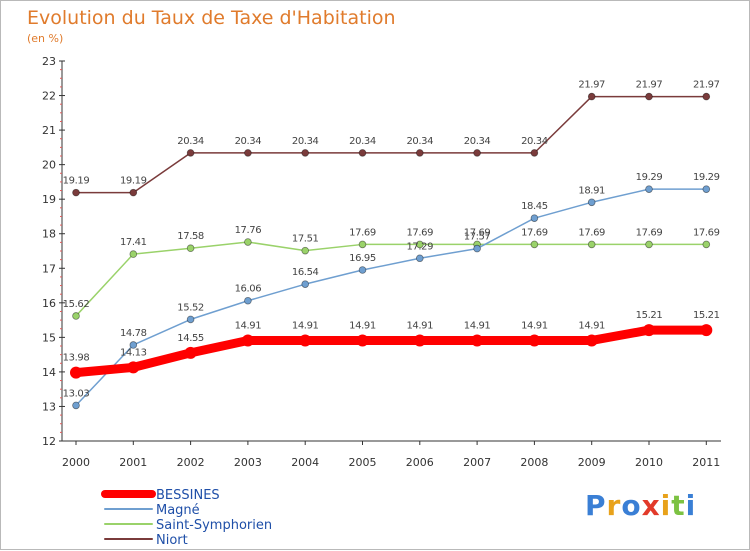  Describe the element at coordinates (420, 462) in the screenshot. I see `x-tick-label: 2006` at that location.